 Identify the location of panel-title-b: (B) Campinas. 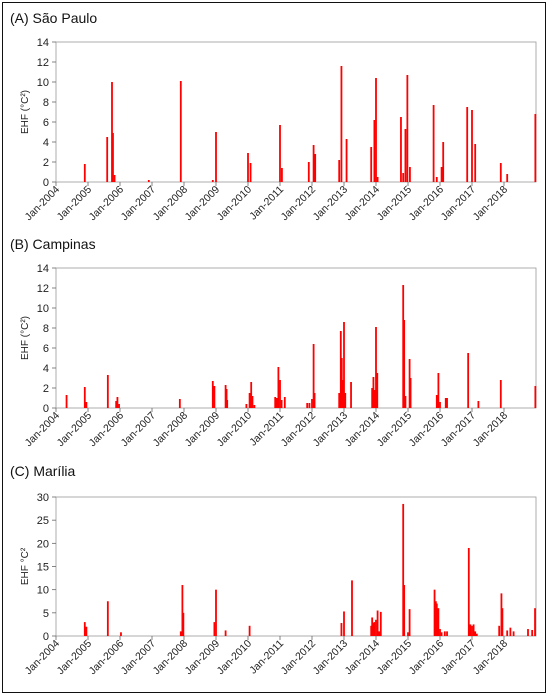
(53, 244).